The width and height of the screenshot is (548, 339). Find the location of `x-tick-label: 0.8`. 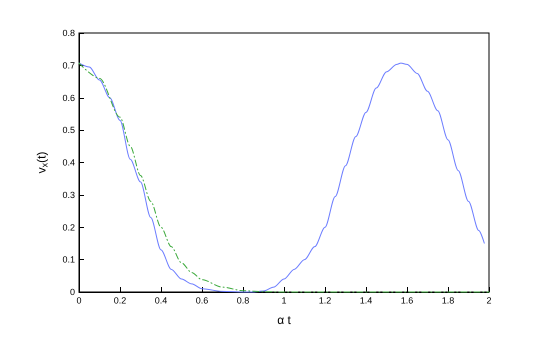

x-tick-label: 0.8 is located at coordinates (243, 301).